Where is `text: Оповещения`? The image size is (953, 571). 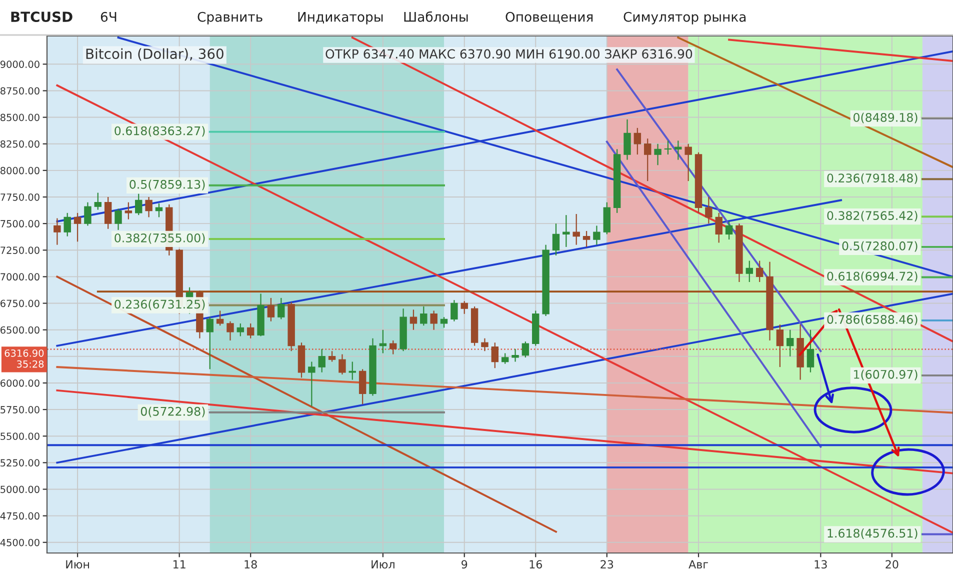
text: Оповещения is located at coordinates (549, 18).